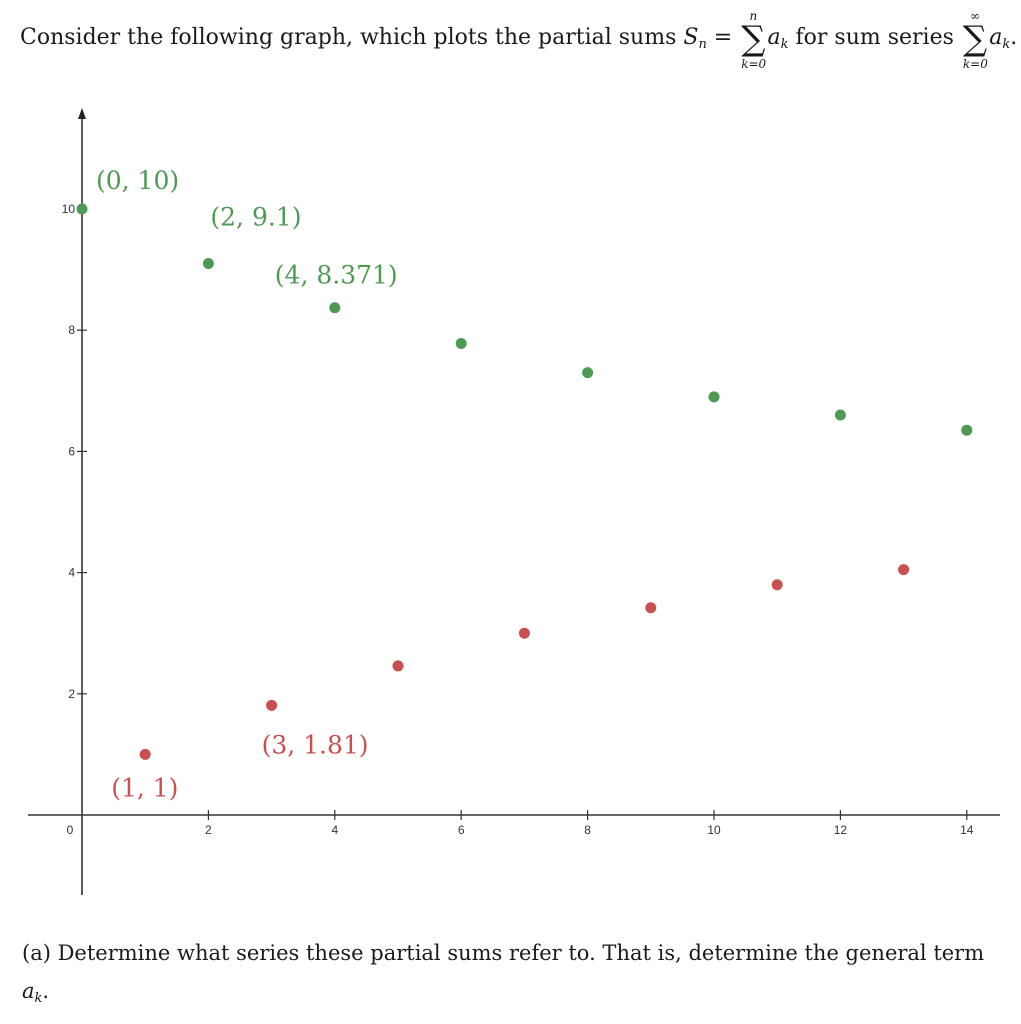 This screenshot has width=1021, height=1024. What do you see at coordinates (70, 830) in the screenshot?
I see `x-tick-label: 0` at bounding box center [70, 830].